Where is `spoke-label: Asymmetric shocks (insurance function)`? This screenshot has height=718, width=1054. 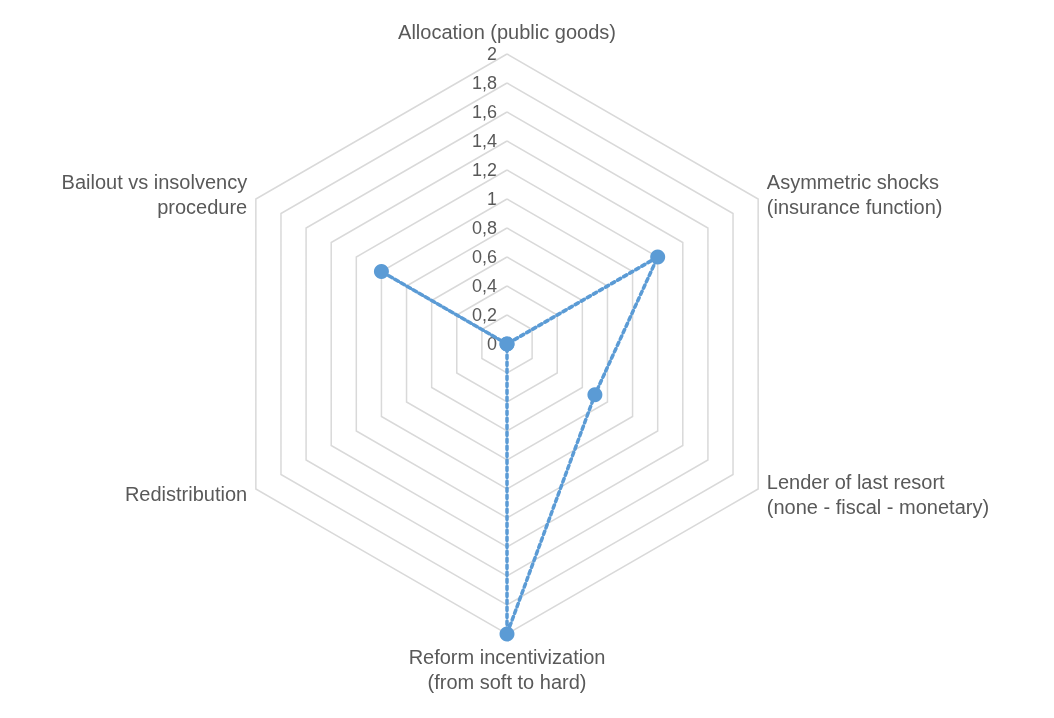
spoke-label: Asymmetric shocks (insurance function) is located at coordinates (854, 194).